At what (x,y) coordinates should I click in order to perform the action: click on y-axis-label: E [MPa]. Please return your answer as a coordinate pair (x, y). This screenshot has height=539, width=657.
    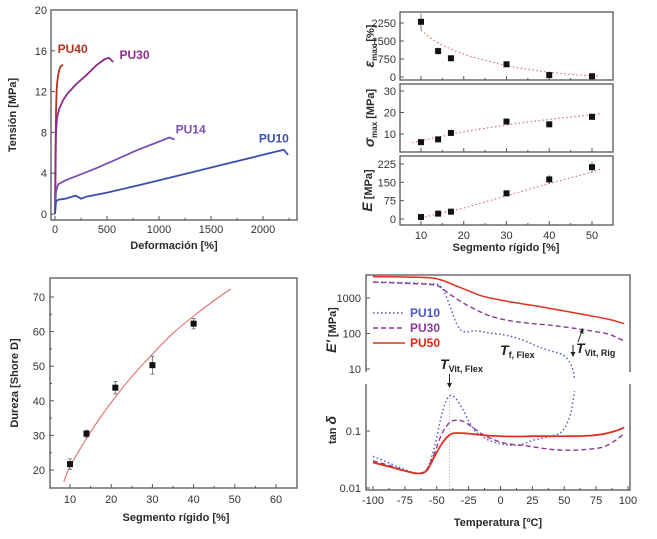
    Looking at the image, I should click on (367, 190).